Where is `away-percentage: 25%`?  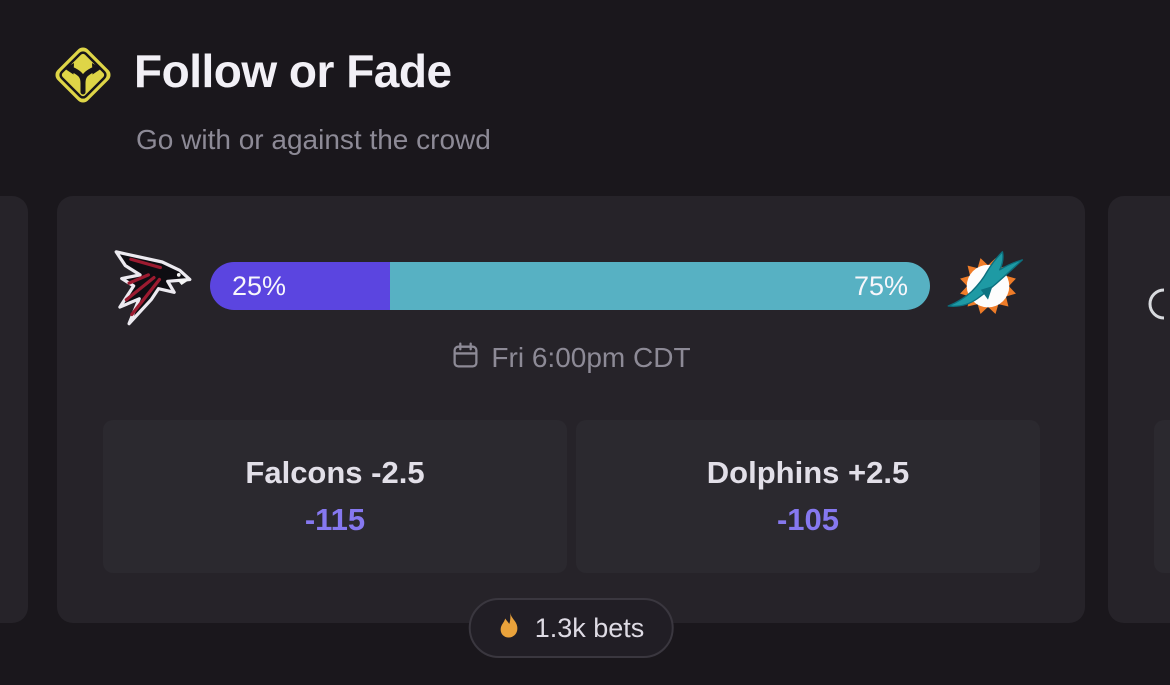
away-percentage: 25% is located at coordinates (259, 285).